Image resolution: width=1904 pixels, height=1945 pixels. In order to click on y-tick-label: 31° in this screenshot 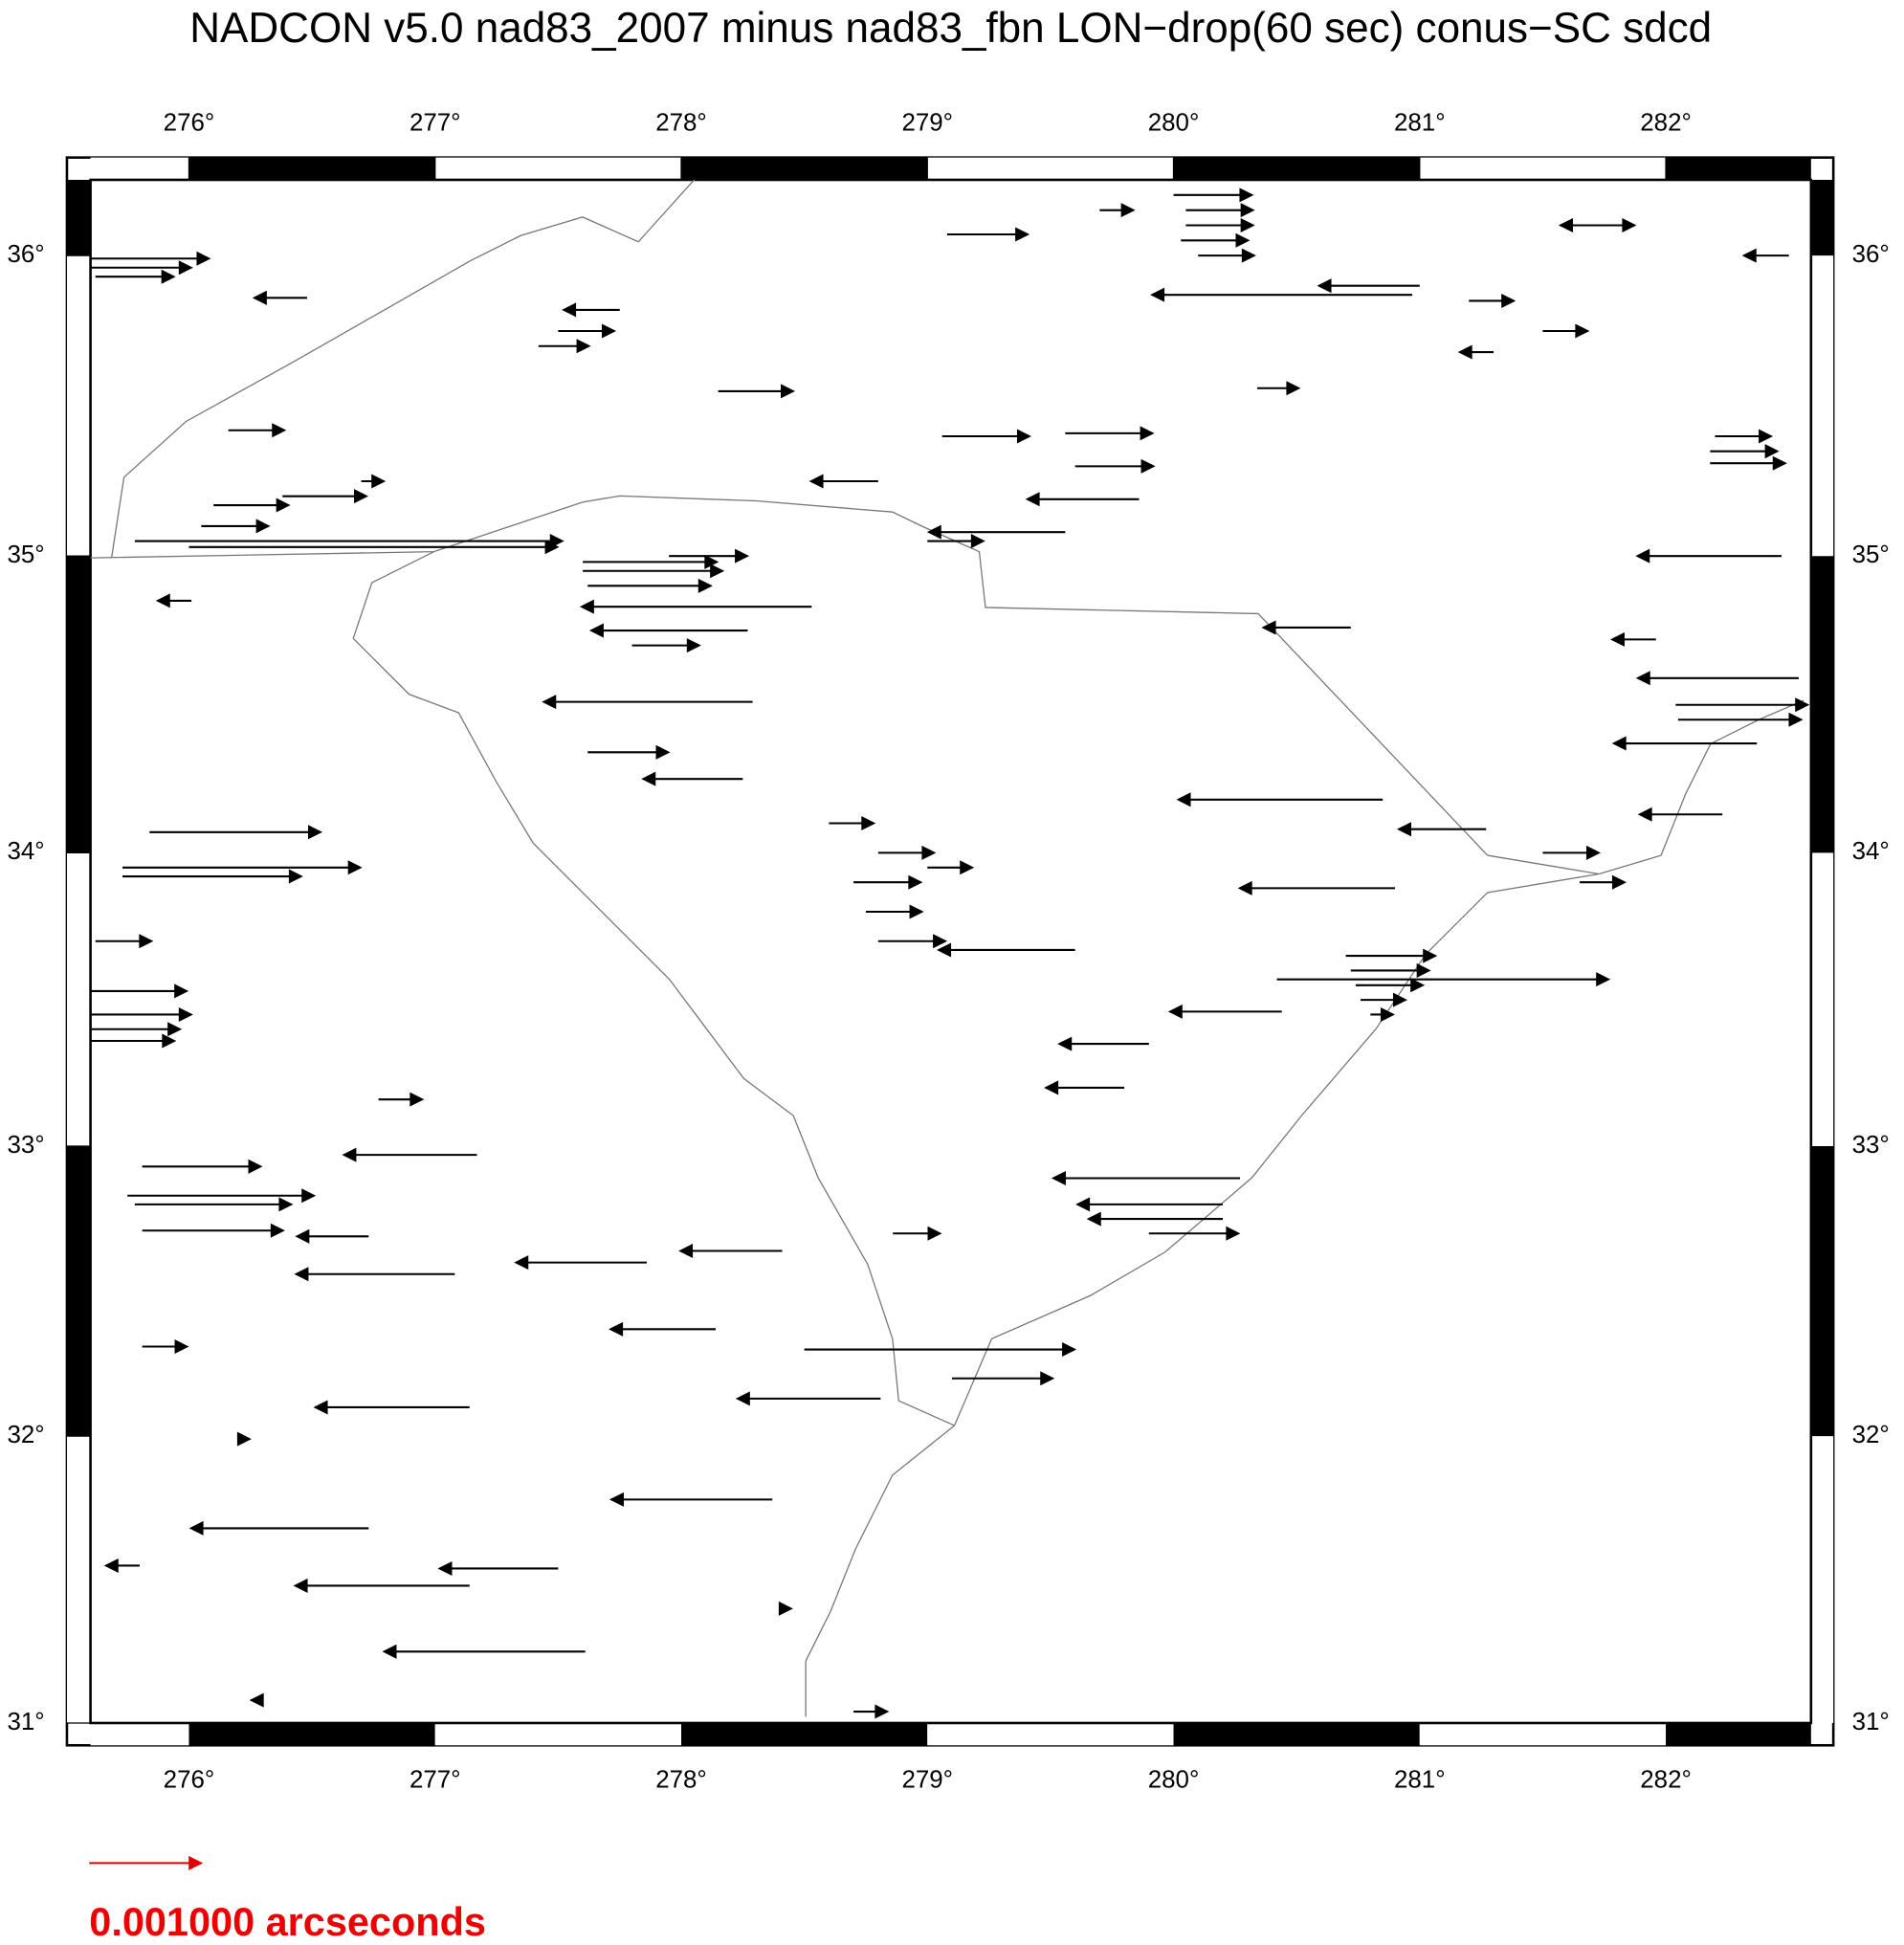, I will do `click(25, 1722)`.